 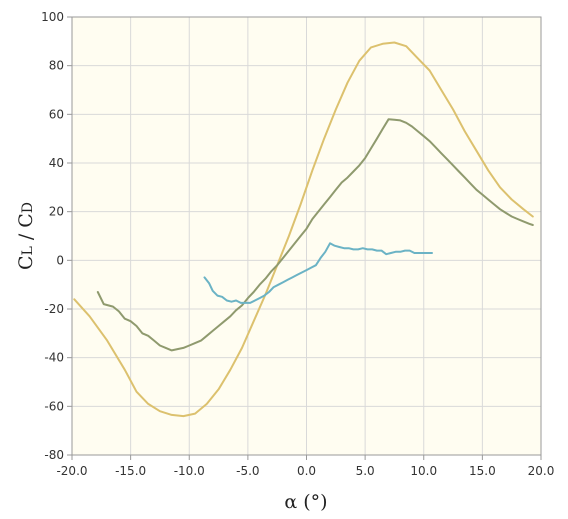 I want to click on x-axis: -20.0 -15.0 -10.0 -5.0 0.0 5.0 10.0 15.0 20.0, so click(x=305, y=466).